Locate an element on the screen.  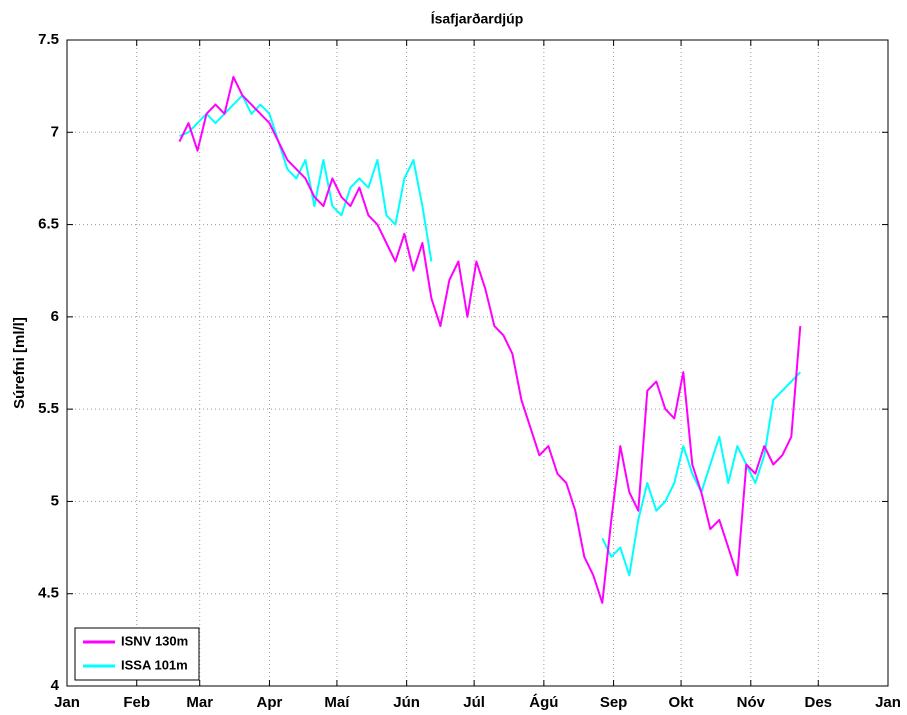
x-tick-label: Ágú is located at coordinates (543, 702).